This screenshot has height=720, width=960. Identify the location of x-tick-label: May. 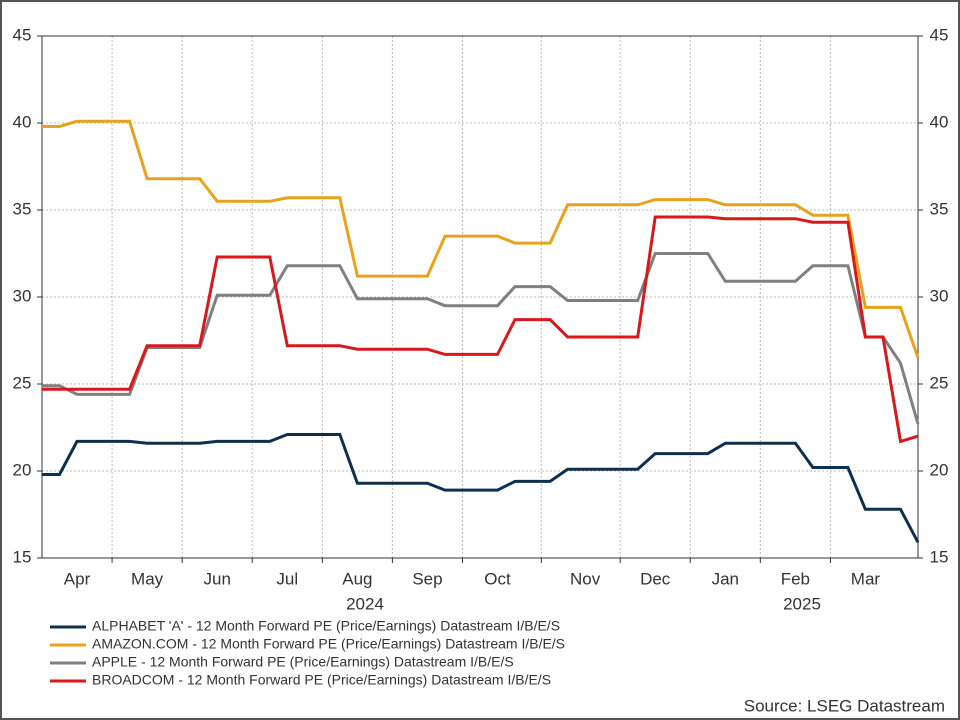
(147, 578).